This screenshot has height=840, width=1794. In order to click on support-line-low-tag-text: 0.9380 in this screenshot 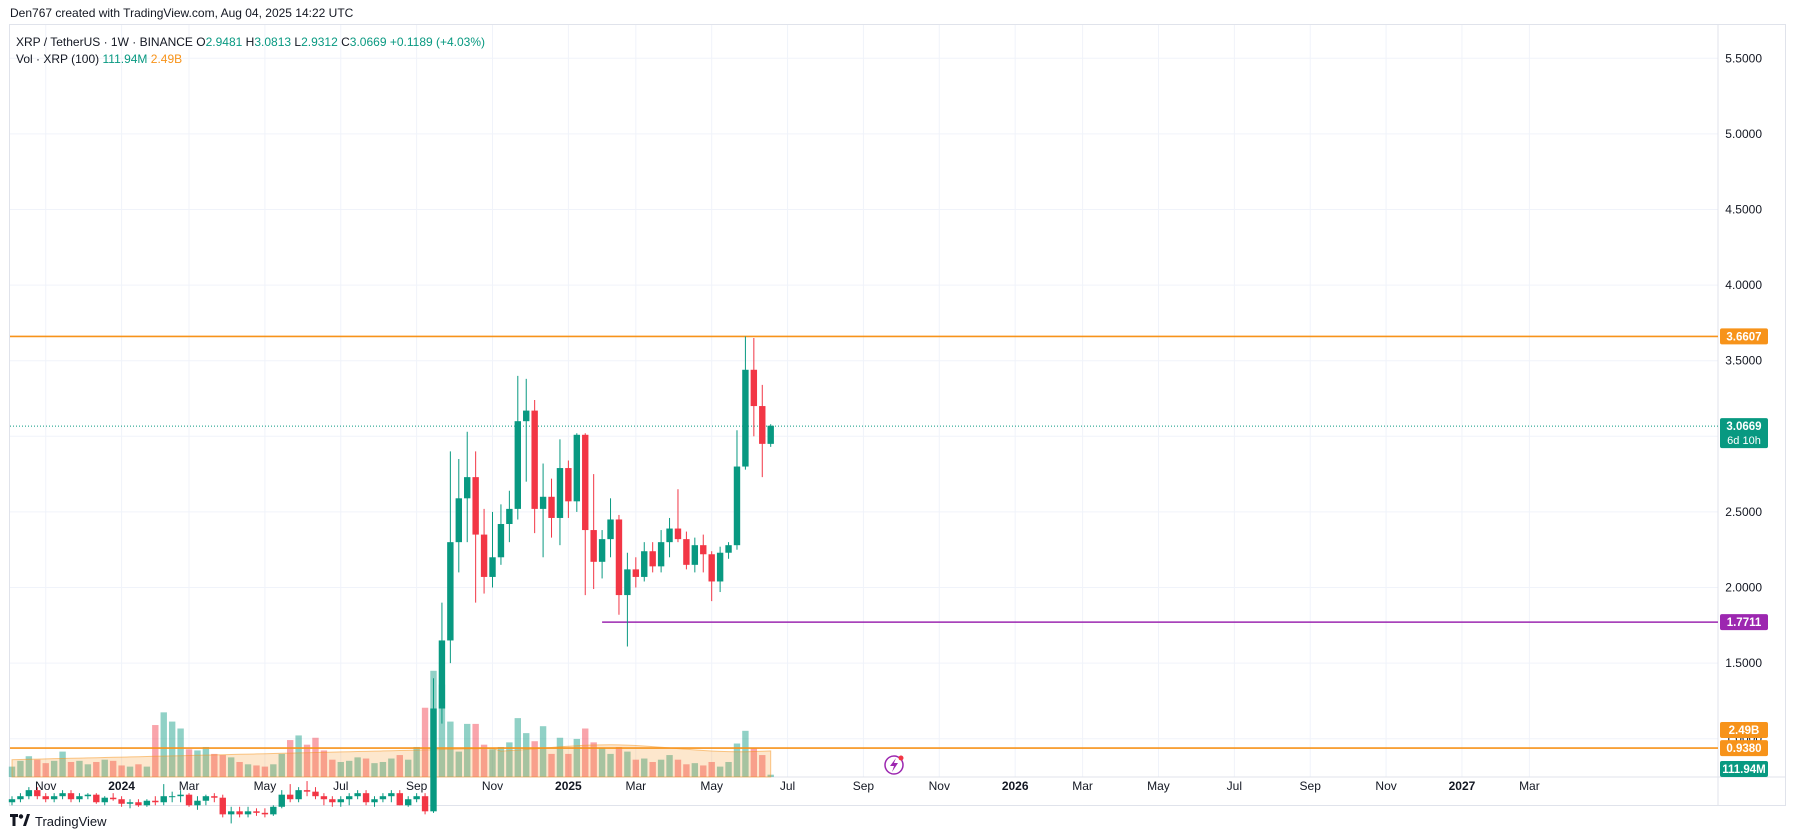, I will do `click(1743, 749)`.